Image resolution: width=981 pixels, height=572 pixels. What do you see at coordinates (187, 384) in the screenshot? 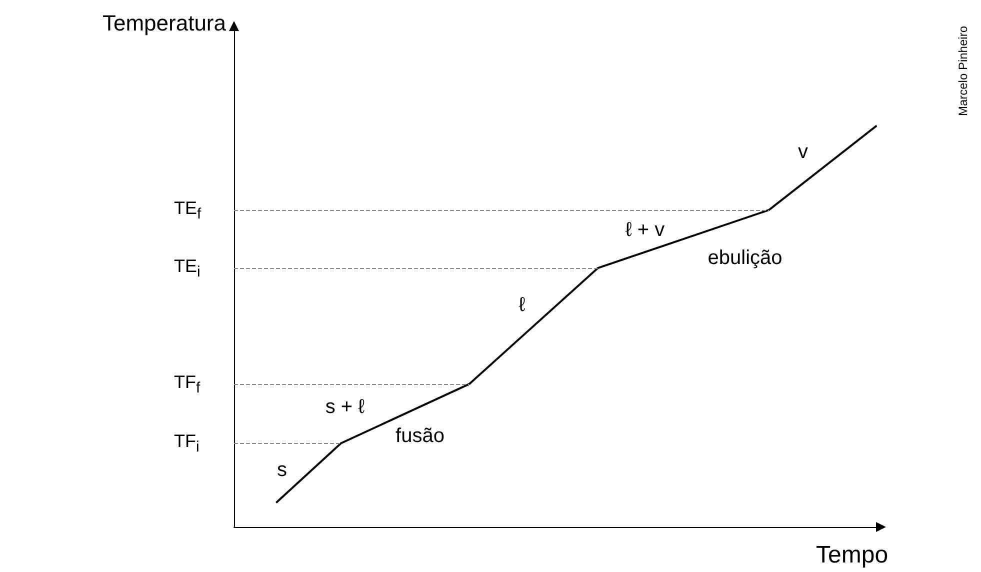
I see `ref-line-label: TF$_{f}$` at bounding box center [187, 384].